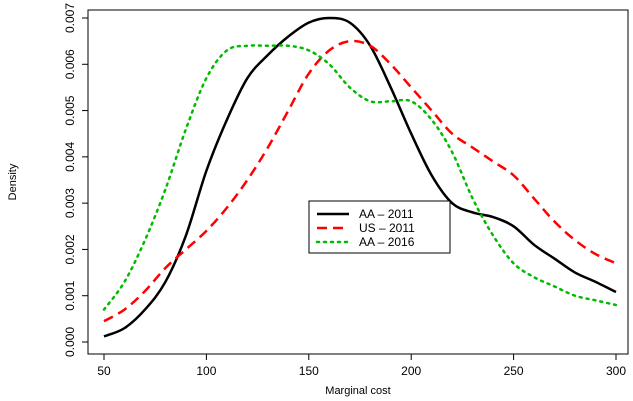 Image resolution: width=633 pixels, height=401 pixels. What do you see at coordinates (386, 214) in the screenshot?
I see `legend-label: AA – 2011` at bounding box center [386, 214].